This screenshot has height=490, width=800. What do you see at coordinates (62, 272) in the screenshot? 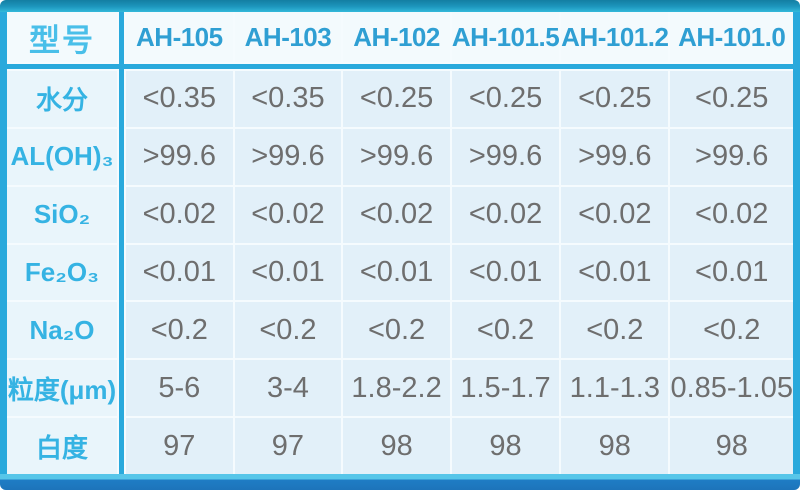
I see `row-label-fe2o3: Fe₂O₃` at bounding box center [62, 272].